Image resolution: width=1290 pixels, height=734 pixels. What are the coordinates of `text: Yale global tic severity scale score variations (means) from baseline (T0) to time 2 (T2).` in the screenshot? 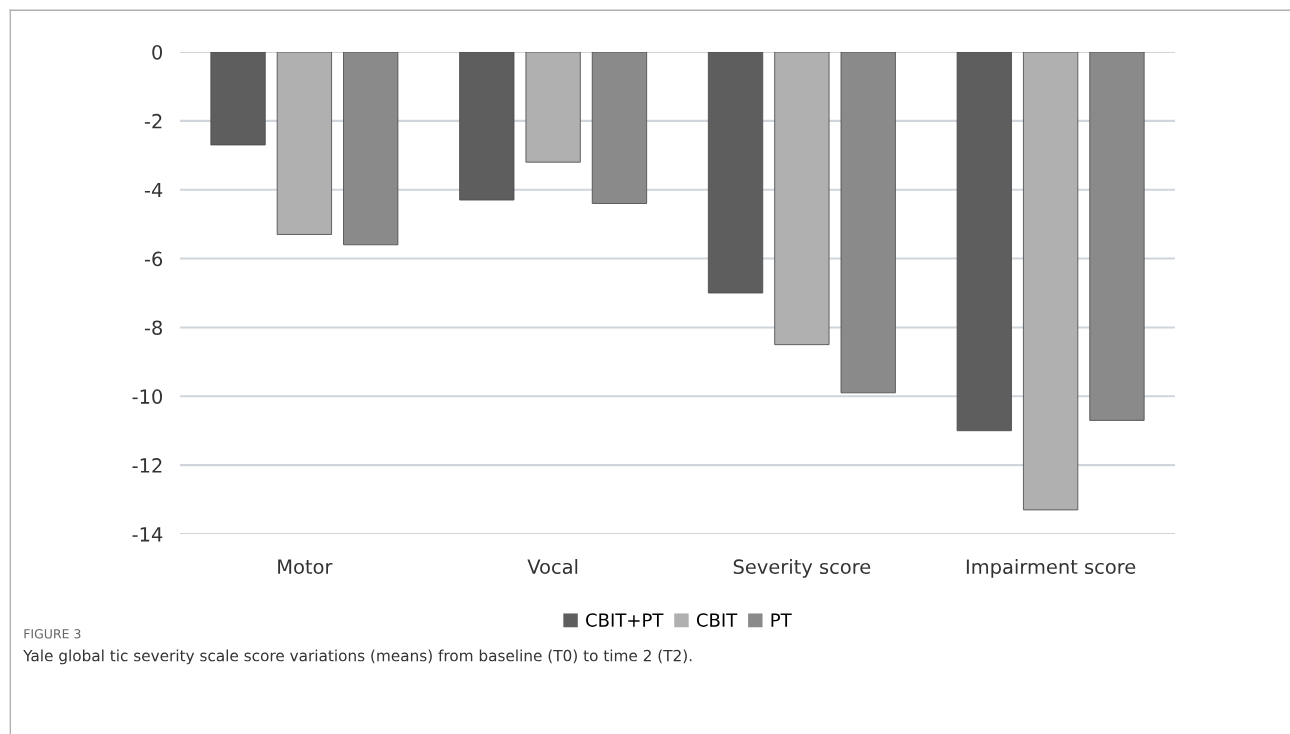 It's located at (357, 657).